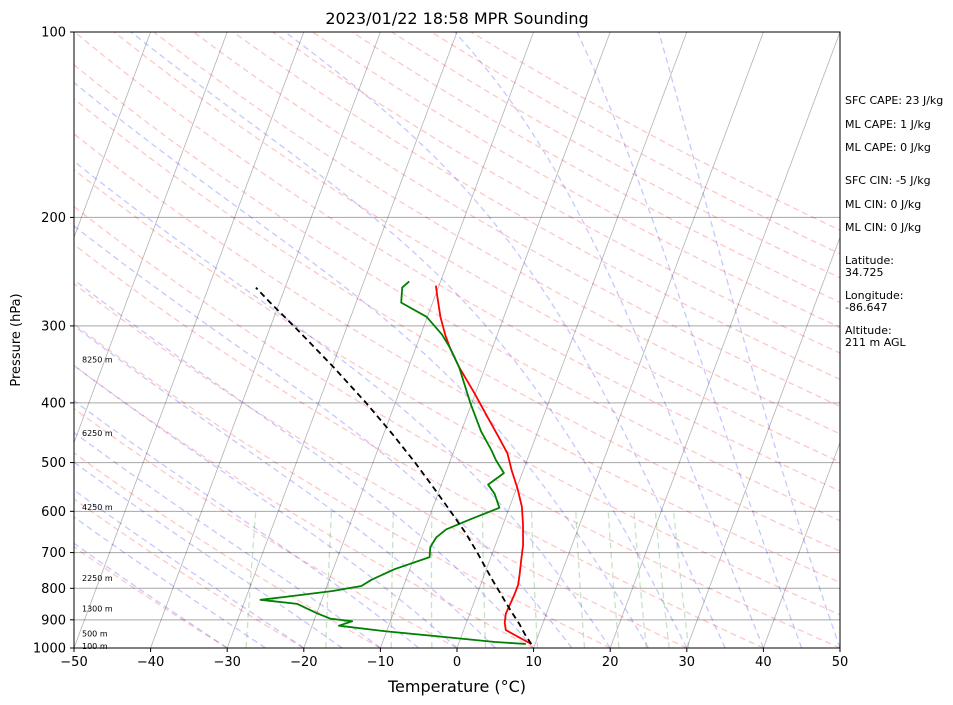  Describe the element at coordinates (53, 620) in the screenshot. I see `y-tick-label: 900` at that location.